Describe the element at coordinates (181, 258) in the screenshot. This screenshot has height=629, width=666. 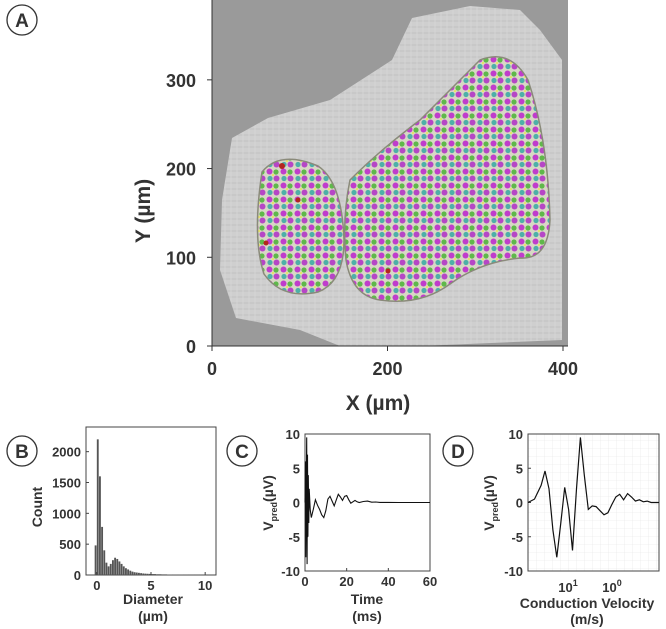
I see `panel-a-y-tick-label: 100` at that location.